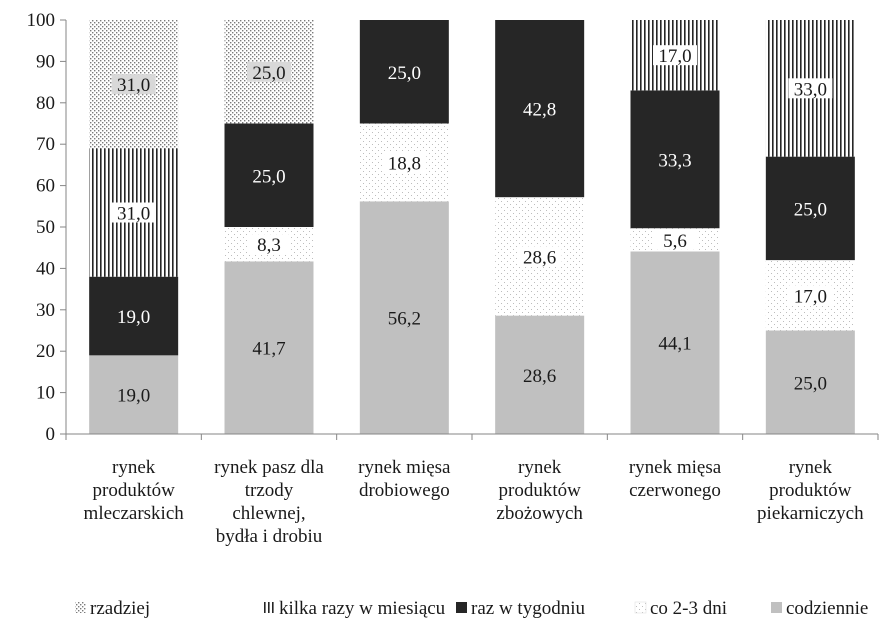 The image size is (888, 625). Describe the element at coordinates (810, 490) in the screenshot. I see `x-category-label: rynek produktów piekarniczych` at that location.